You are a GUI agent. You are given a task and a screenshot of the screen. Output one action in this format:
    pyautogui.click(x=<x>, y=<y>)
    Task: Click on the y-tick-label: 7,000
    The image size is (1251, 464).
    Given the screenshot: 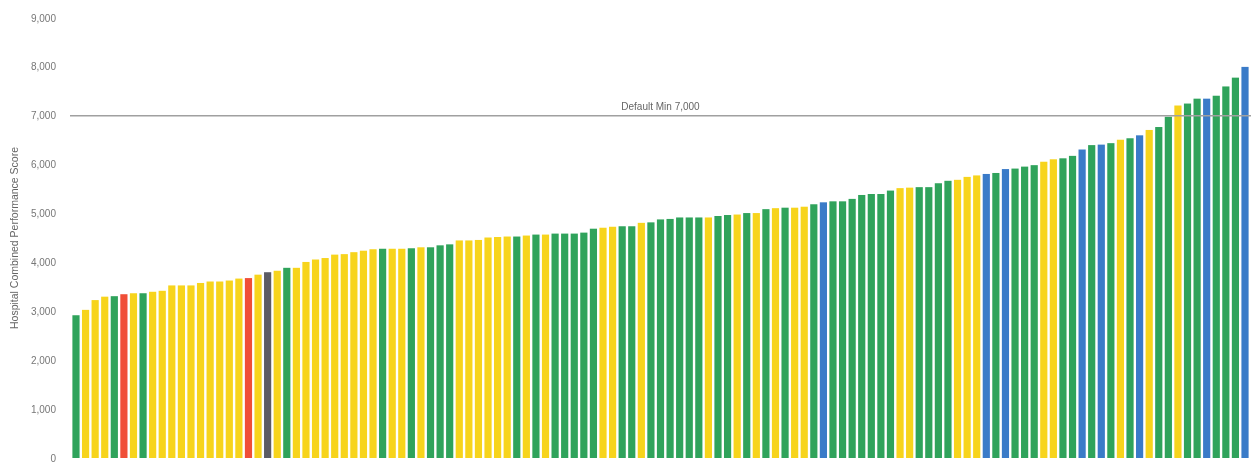 What is the action you would take?
    pyautogui.click(x=43, y=116)
    